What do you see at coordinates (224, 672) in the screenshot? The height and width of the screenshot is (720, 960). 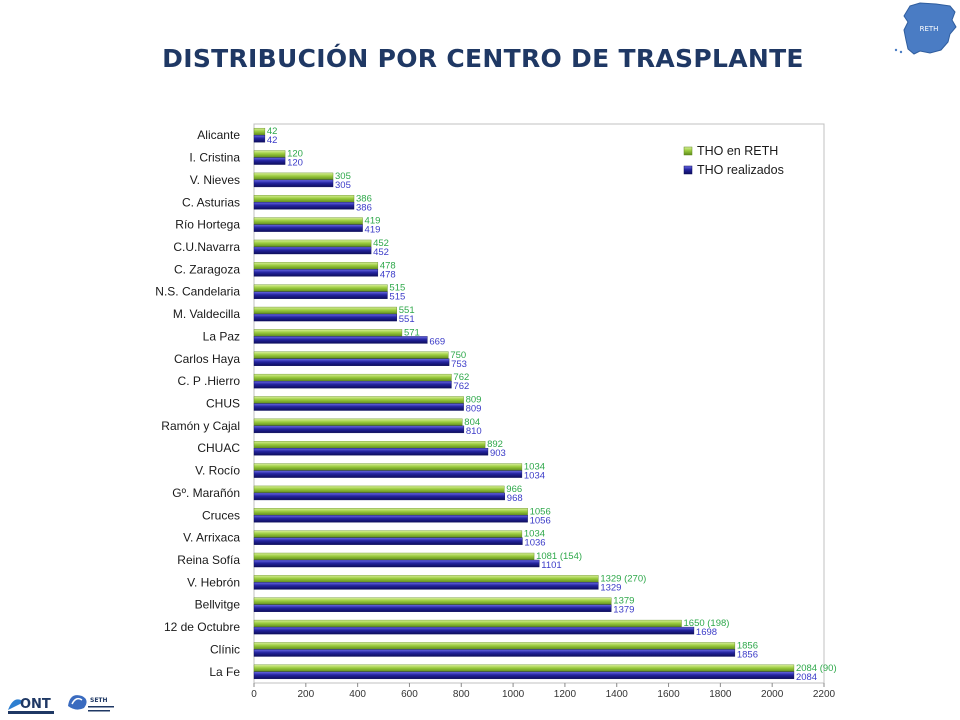 I see `category-label: La Fe` at bounding box center [224, 672].